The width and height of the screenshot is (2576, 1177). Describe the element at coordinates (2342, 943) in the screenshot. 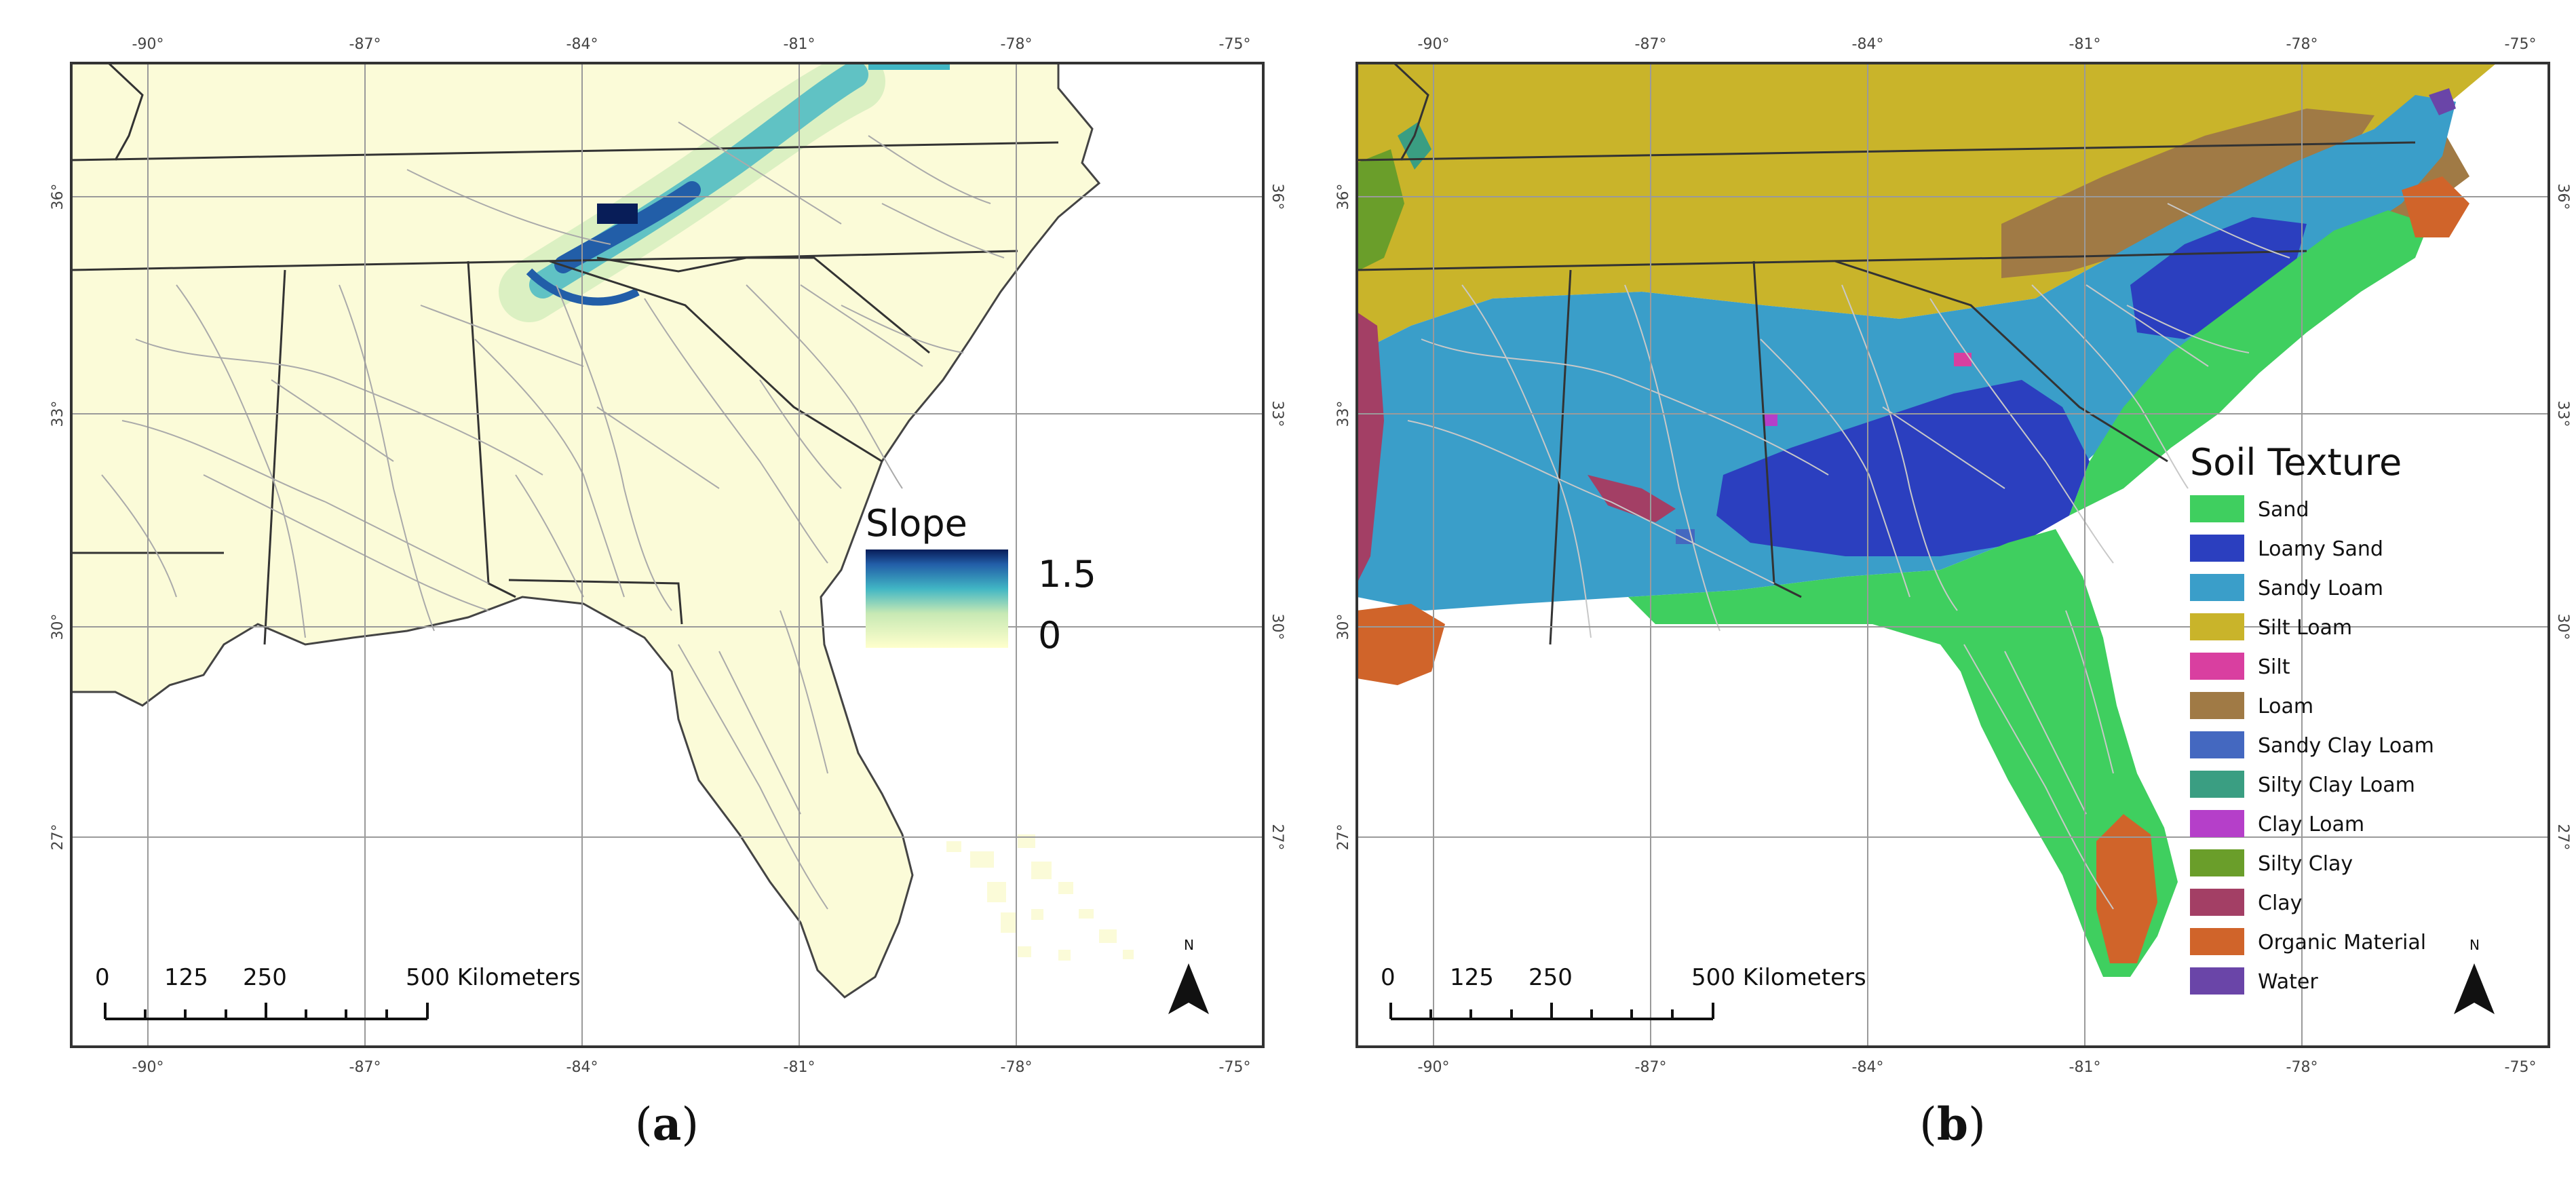

I see `legend-item-label: Organic Material` at that location.